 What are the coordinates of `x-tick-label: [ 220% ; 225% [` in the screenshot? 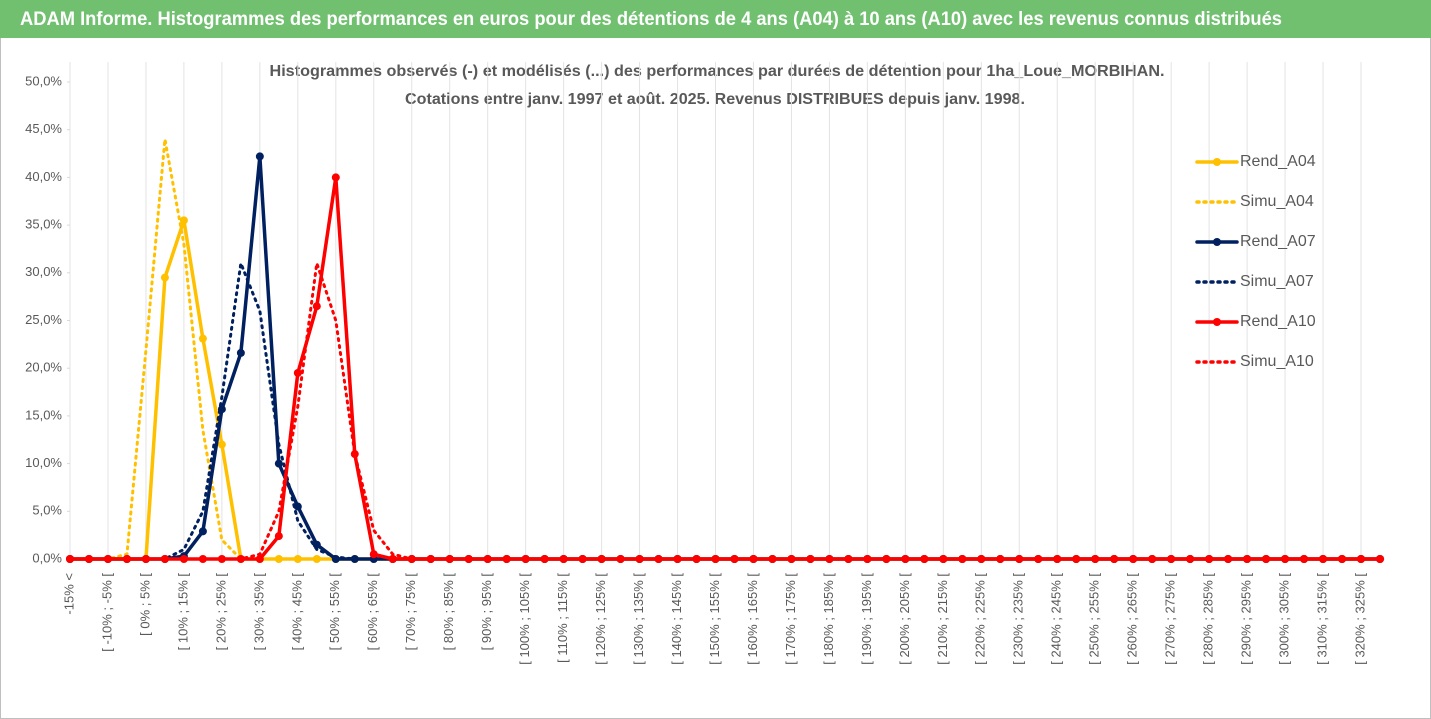 It's located at (980, 619).